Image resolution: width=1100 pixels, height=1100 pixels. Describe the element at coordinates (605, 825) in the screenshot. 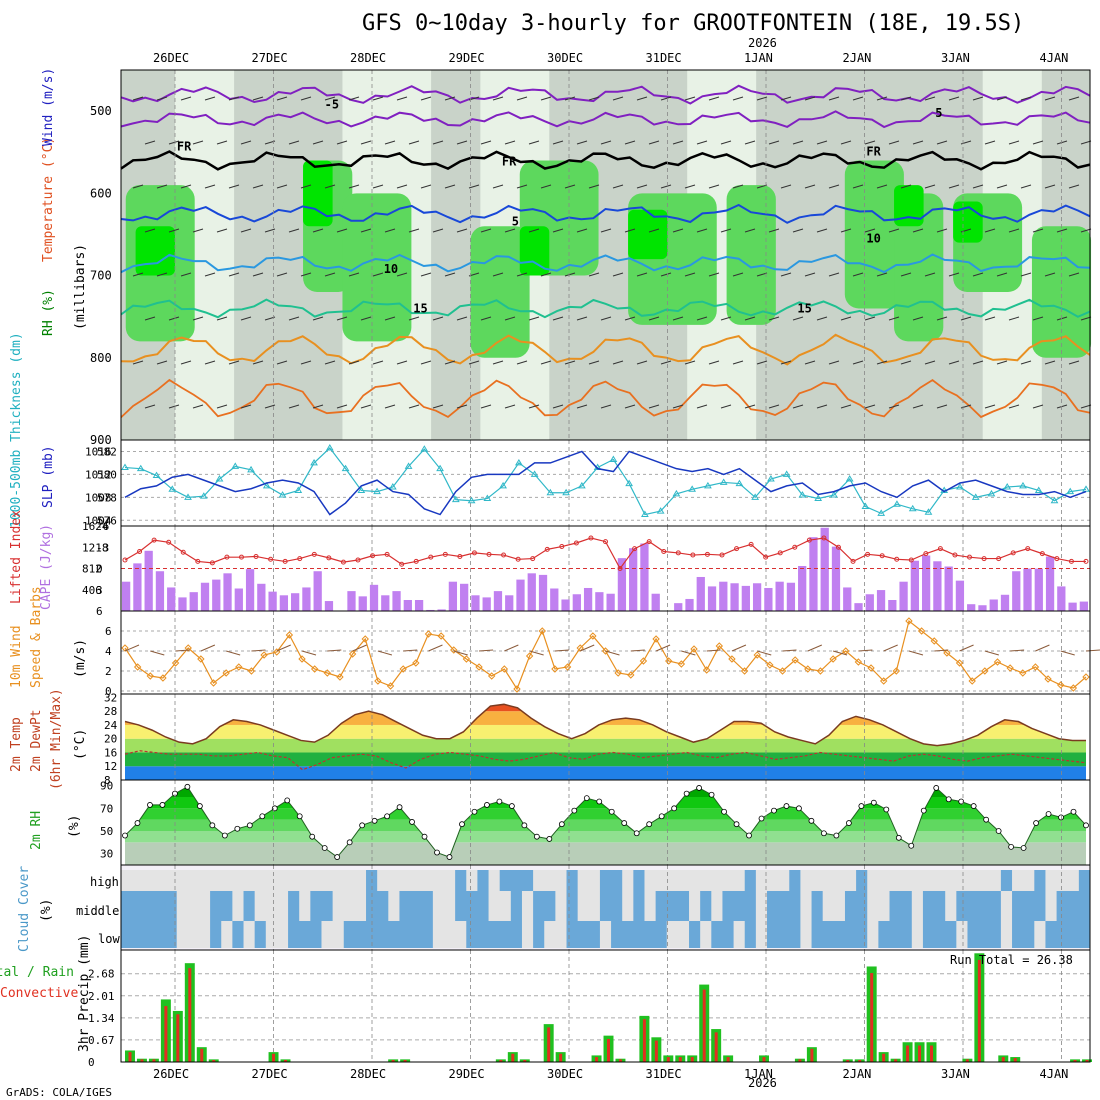

I see `rh-bands` at that location.